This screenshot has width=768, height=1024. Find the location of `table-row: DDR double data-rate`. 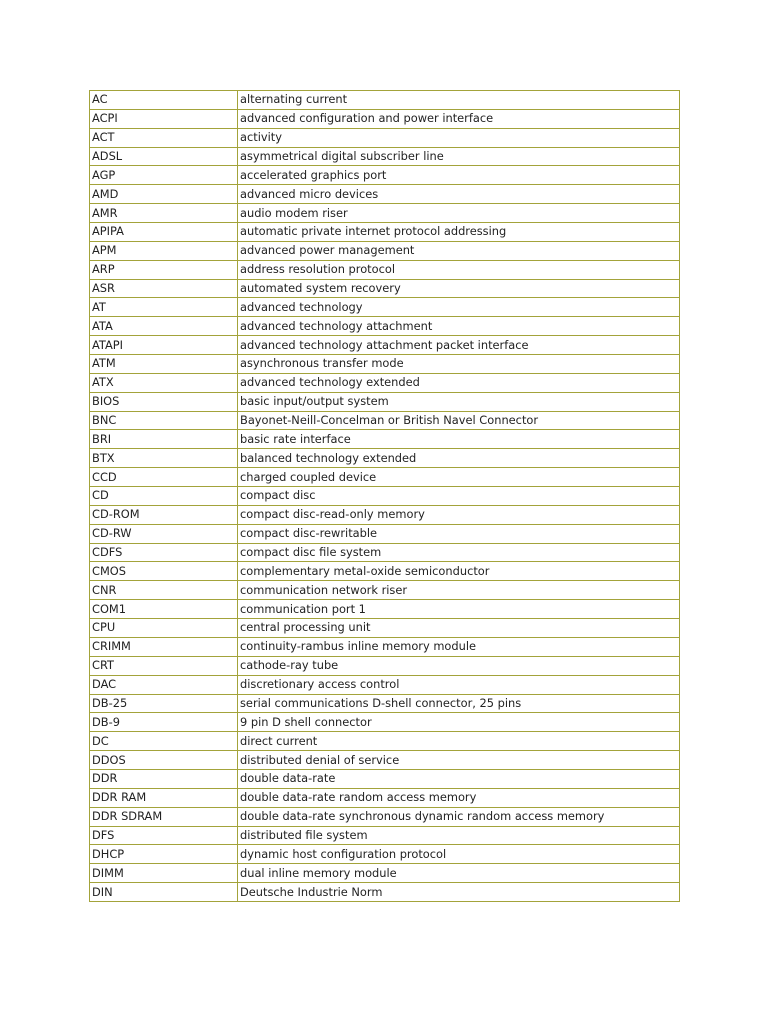

table-row: DDR double data-rate is located at coordinates (384, 778).